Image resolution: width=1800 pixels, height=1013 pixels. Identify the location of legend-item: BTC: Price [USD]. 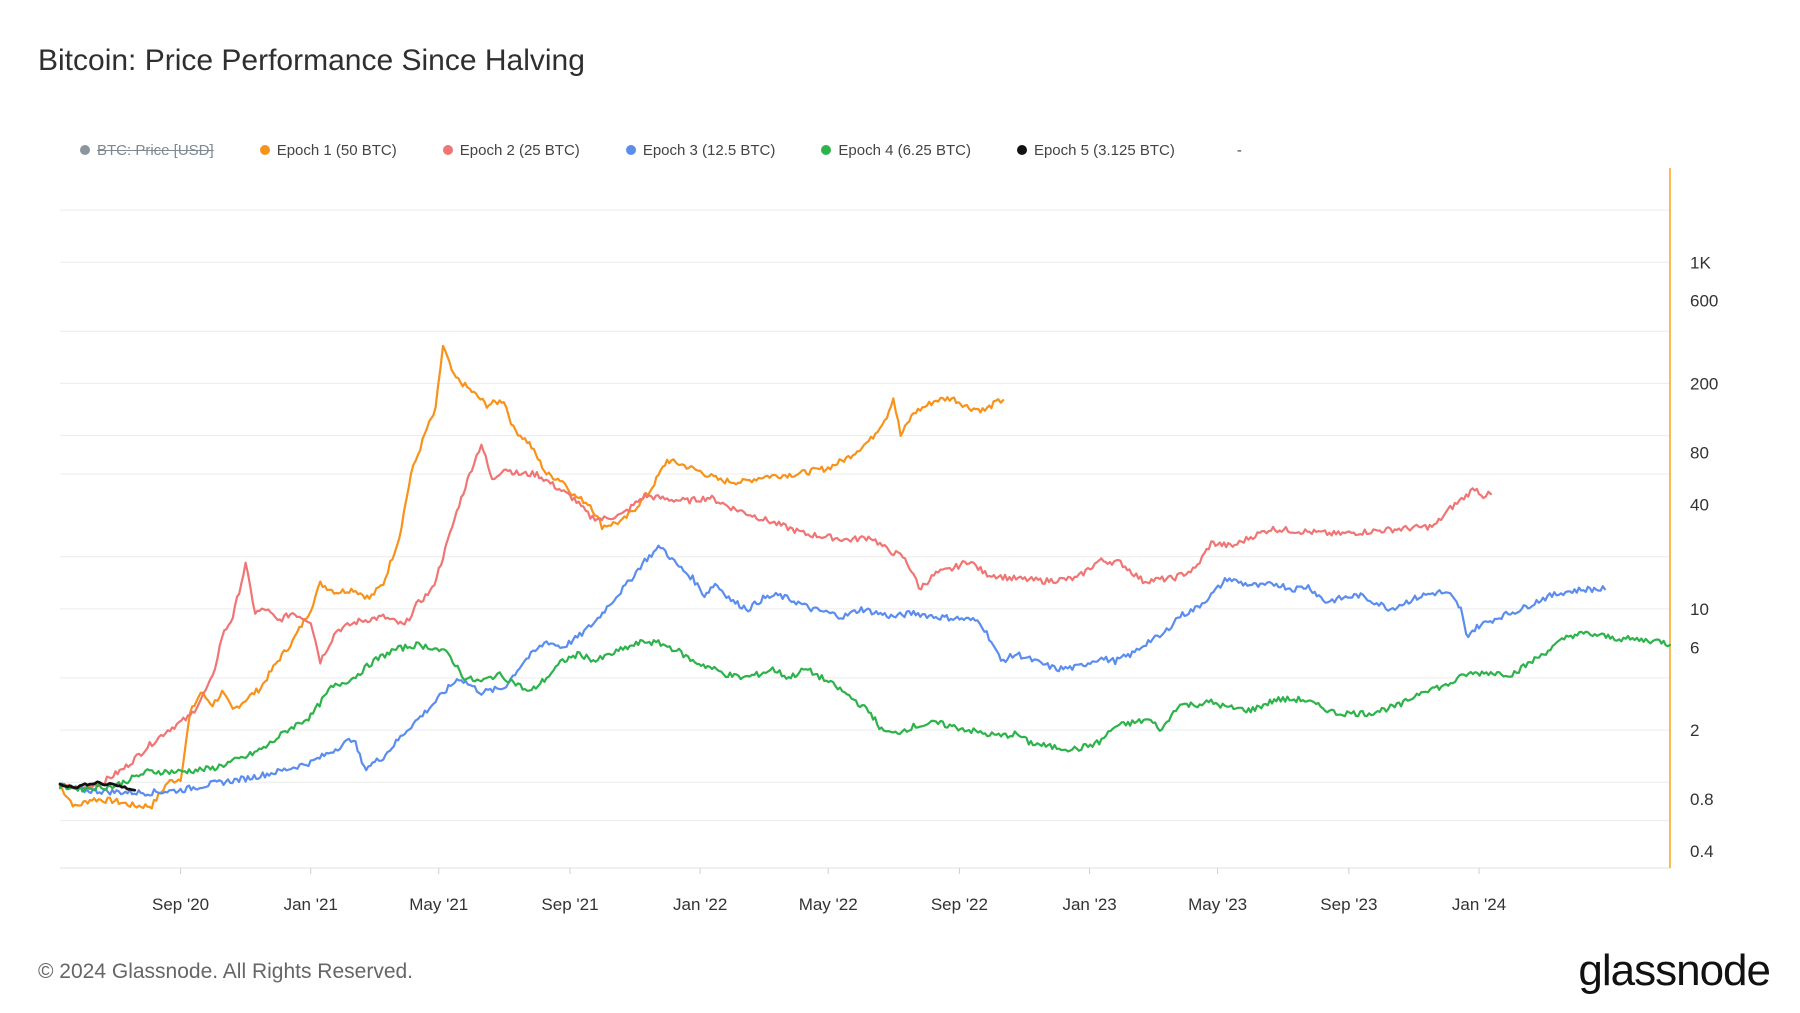
(147, 150).